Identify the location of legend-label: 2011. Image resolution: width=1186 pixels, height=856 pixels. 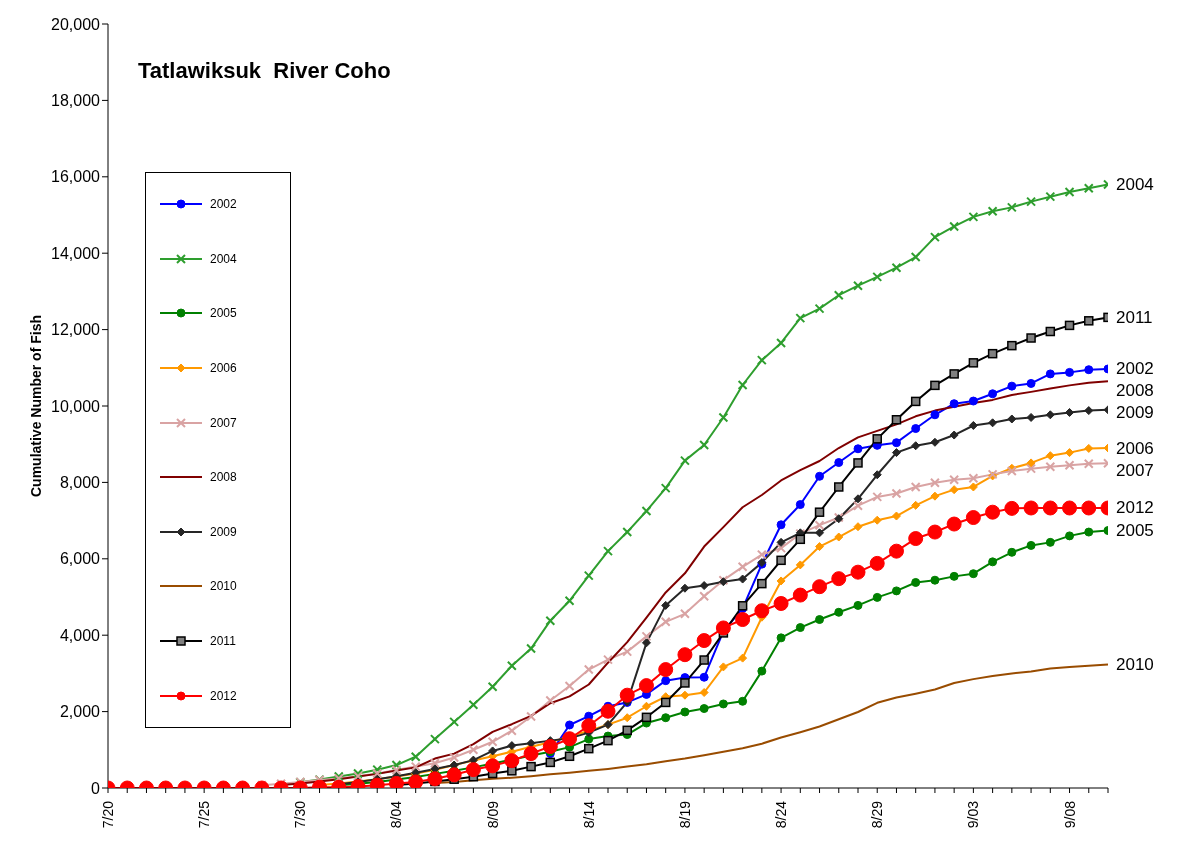
(223, 641).